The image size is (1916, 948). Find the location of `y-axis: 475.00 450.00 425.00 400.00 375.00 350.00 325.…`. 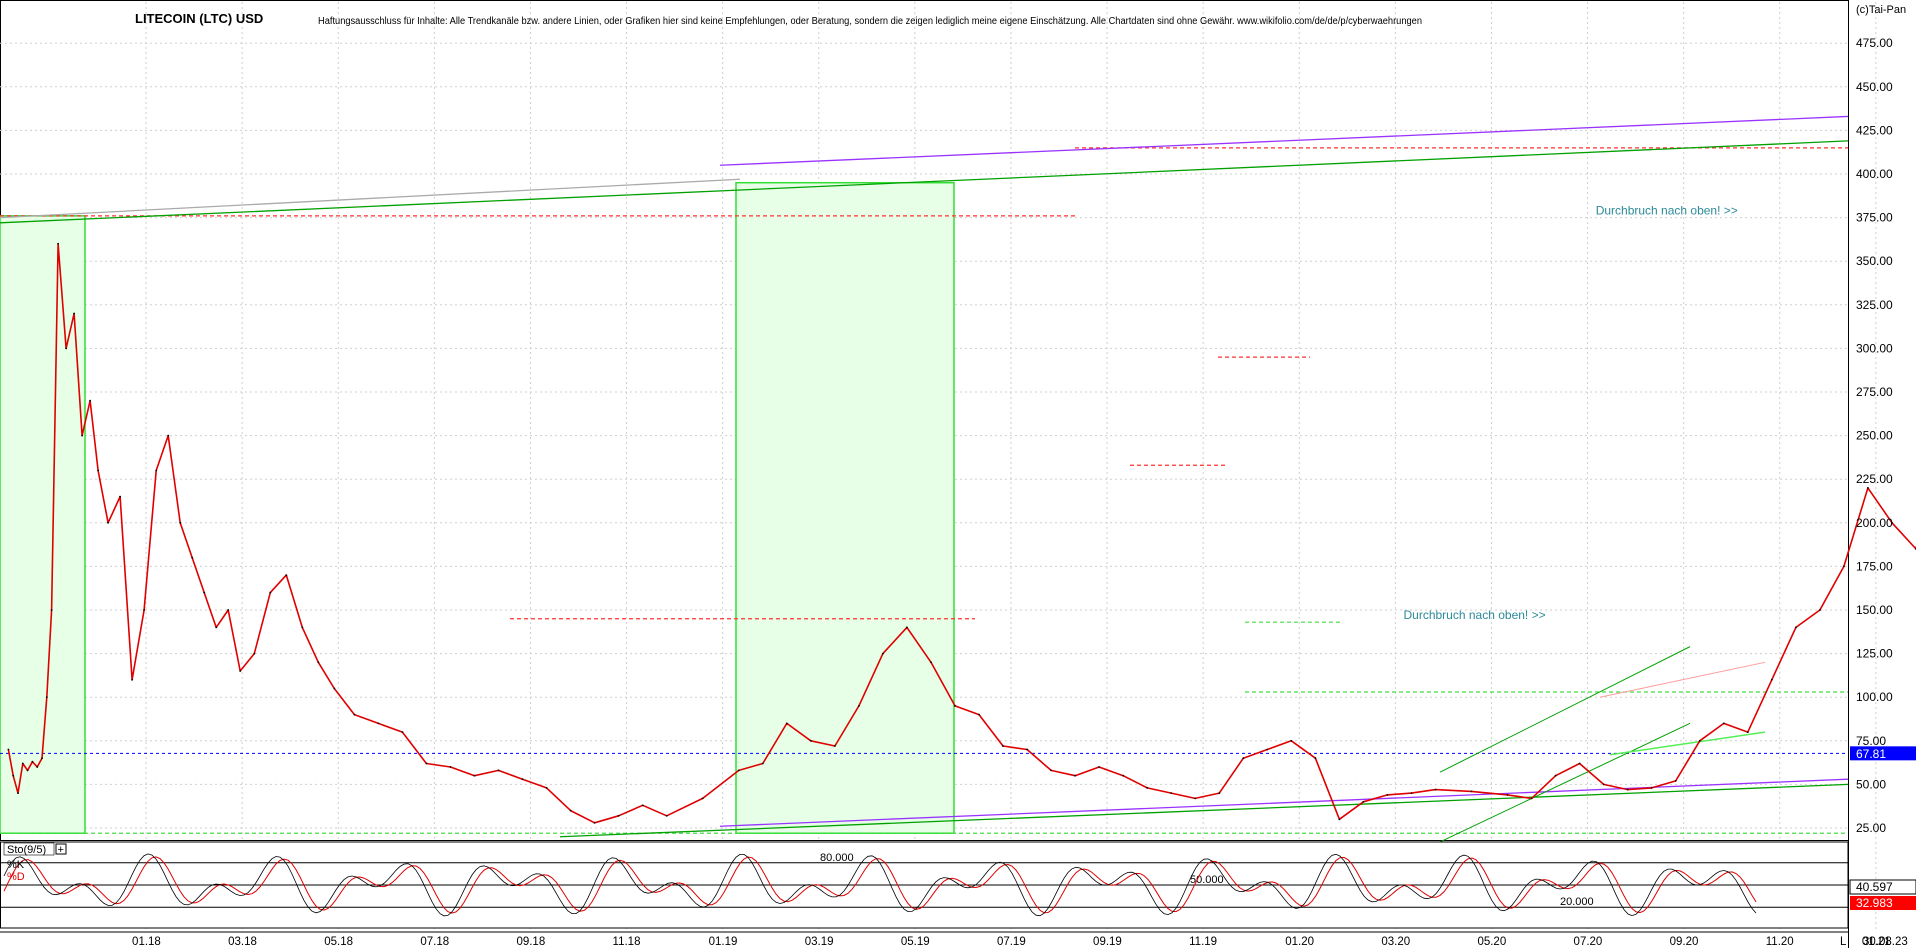

y-axis: 475.00 450.00 425.00 400.00 375.00 350.00 325.… is located at coordinates (1883, 435).